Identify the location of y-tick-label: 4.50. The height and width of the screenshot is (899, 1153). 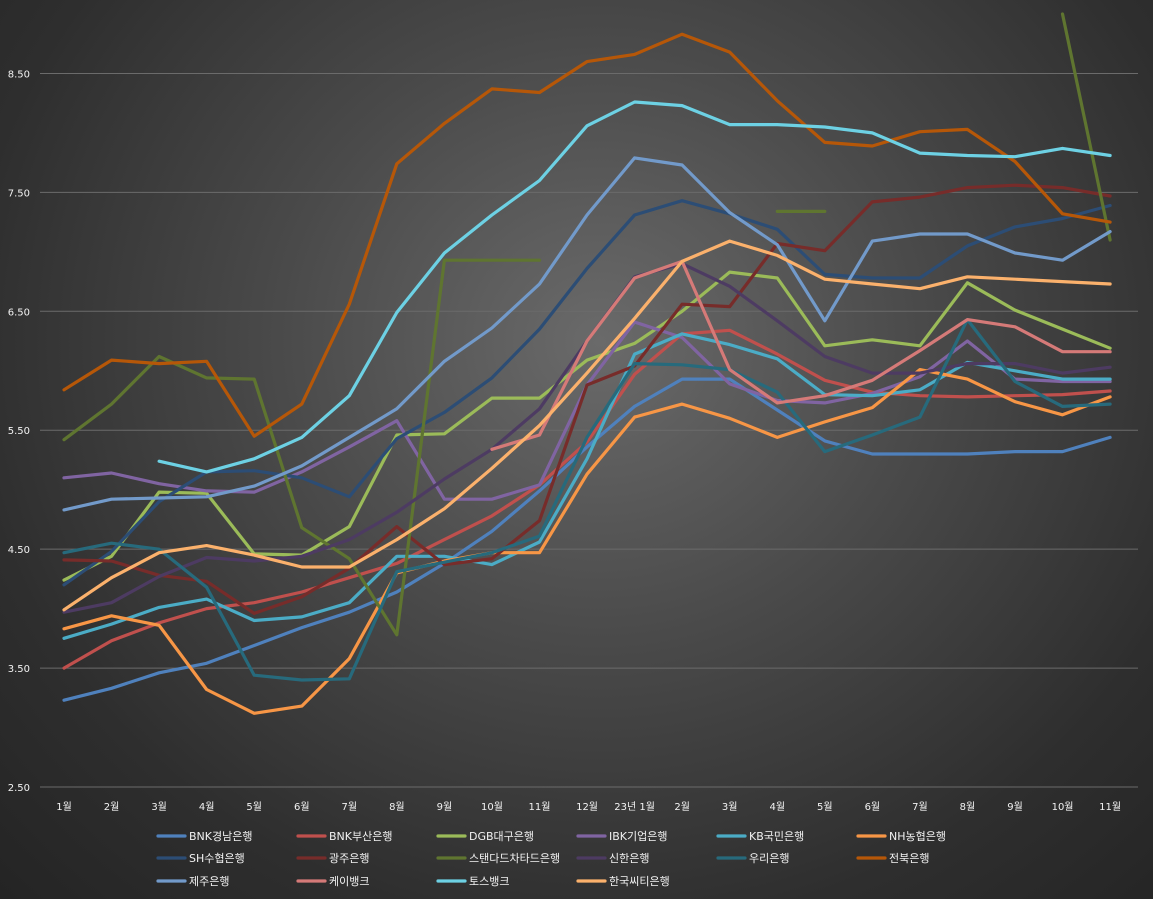
(19, 550).